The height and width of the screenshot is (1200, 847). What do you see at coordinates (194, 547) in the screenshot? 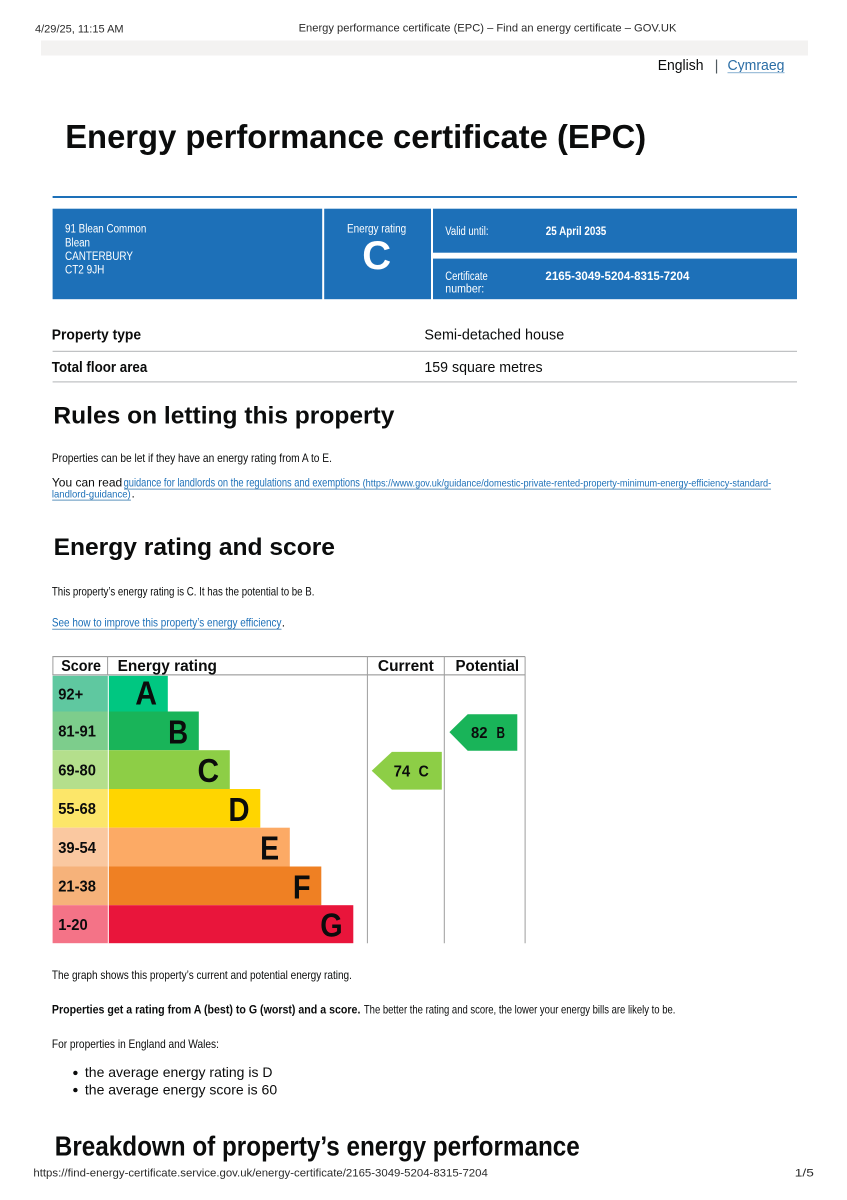
I see `svg-text: Energy rating and score` at bounding box center [194, 547].